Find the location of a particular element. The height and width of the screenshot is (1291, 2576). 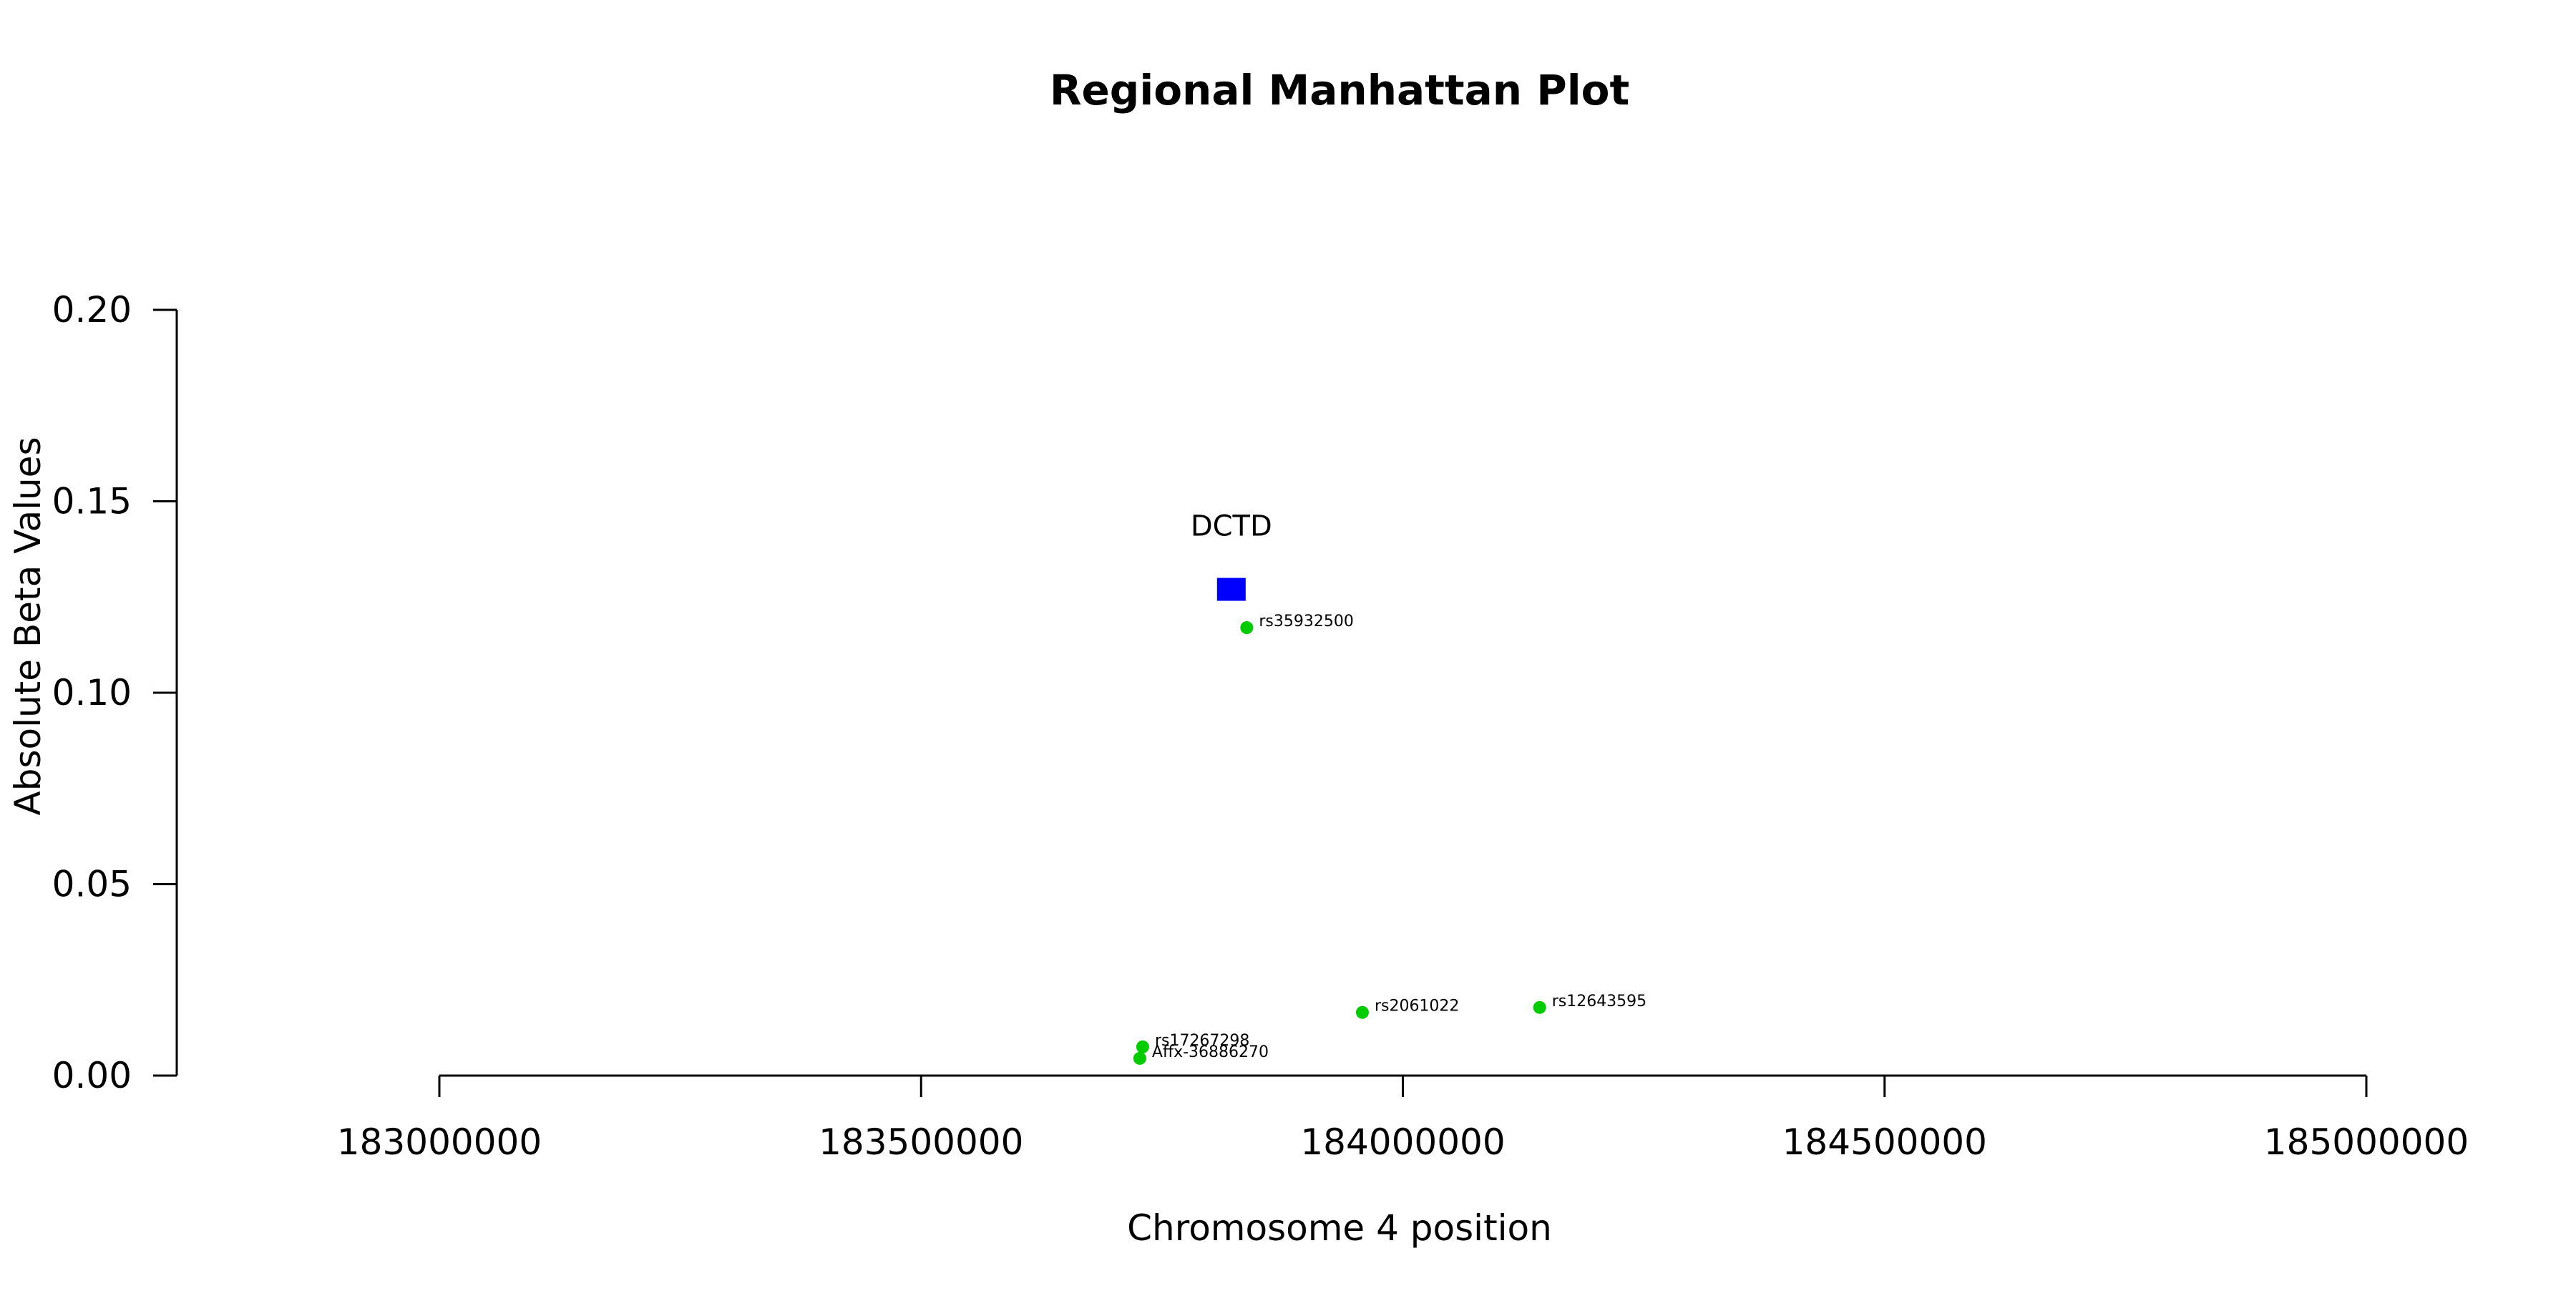

chart-title: Regional Manhattan Plot is located at coordinates (1339, 90).